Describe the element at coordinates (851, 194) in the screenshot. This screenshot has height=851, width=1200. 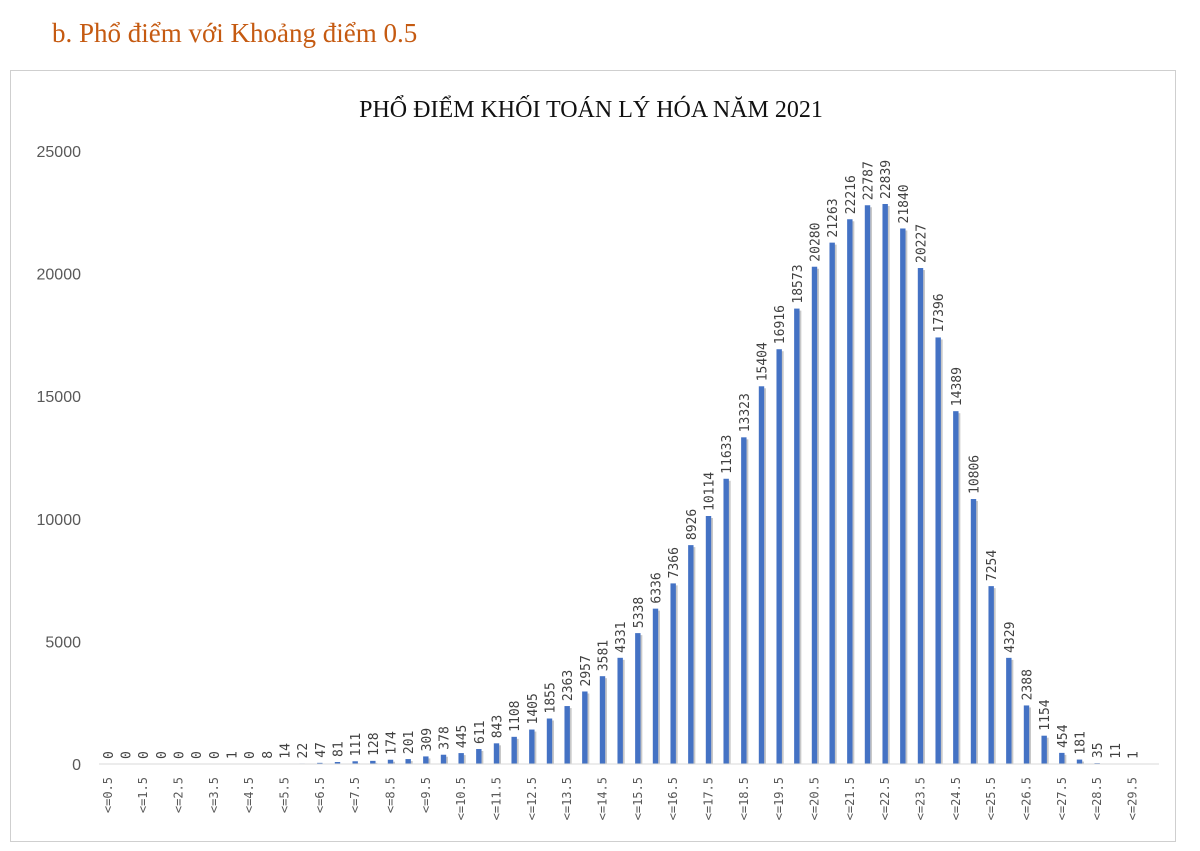
I see `data-label: 22216` at that location.